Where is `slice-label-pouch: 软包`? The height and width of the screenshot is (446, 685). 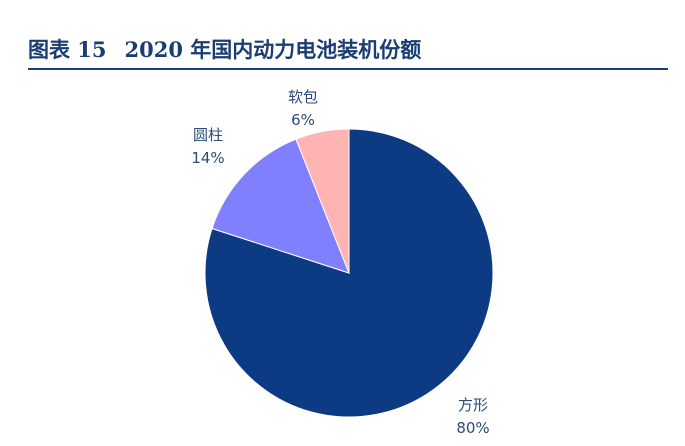
slice-label-pouch: 软包 is located at coordinates (303, 97).